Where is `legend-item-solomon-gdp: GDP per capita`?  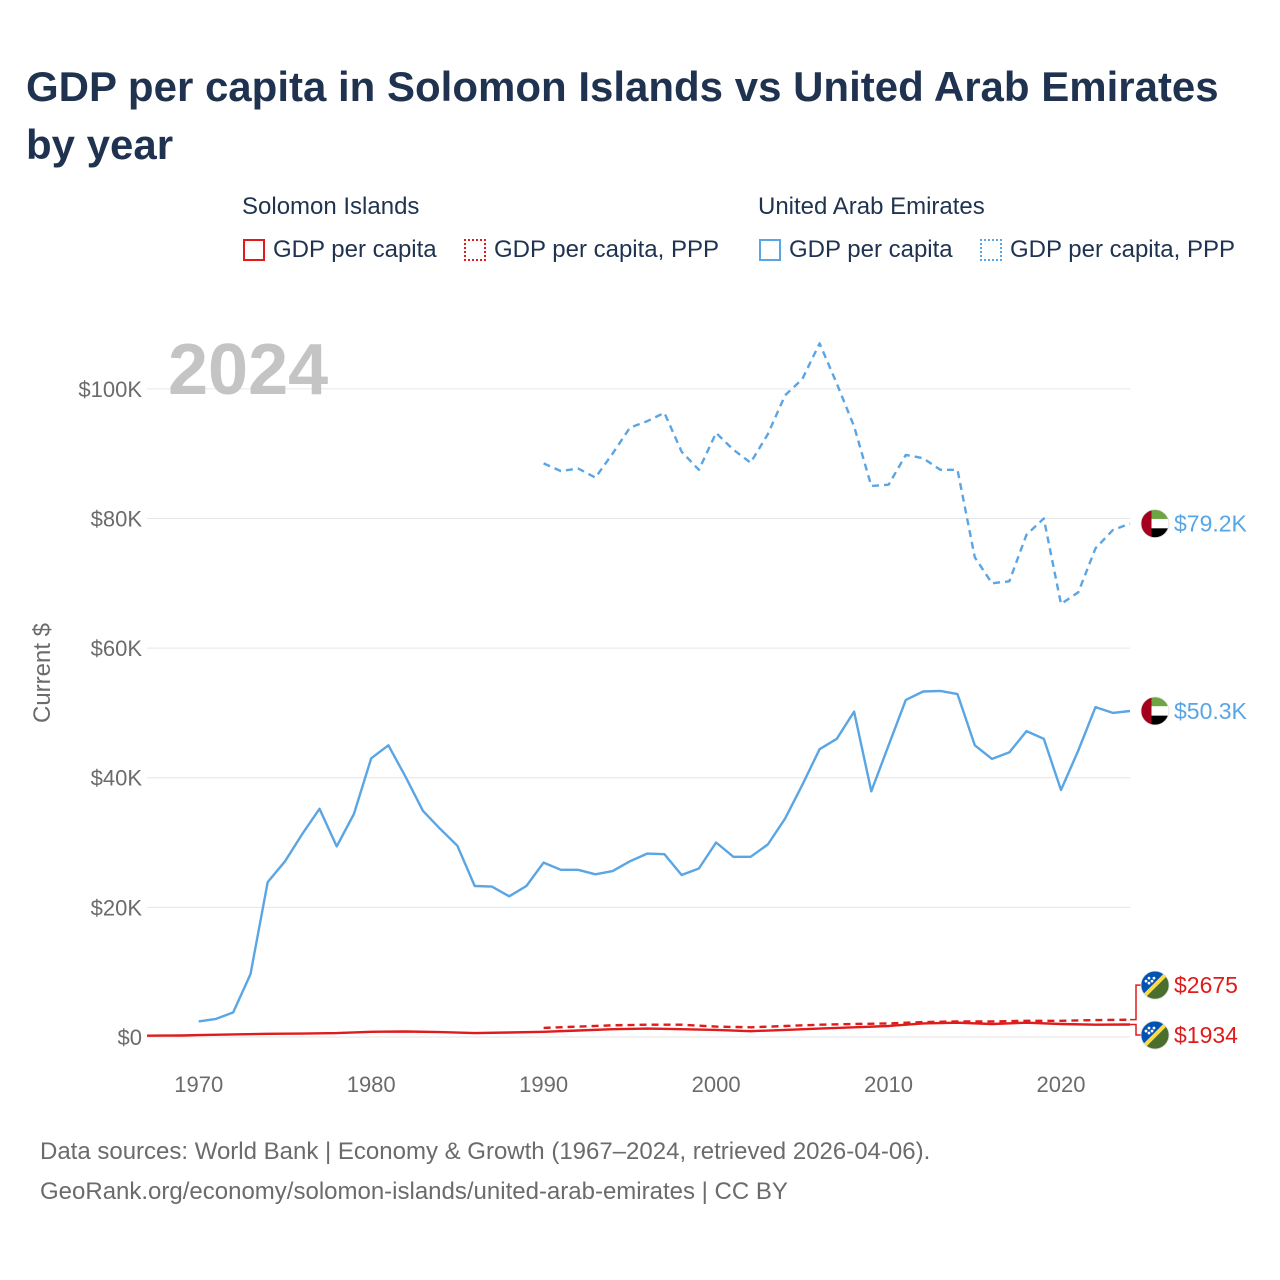
legend-item-solomon-gdp: GDP per capita is located at coordinates (340, 250).